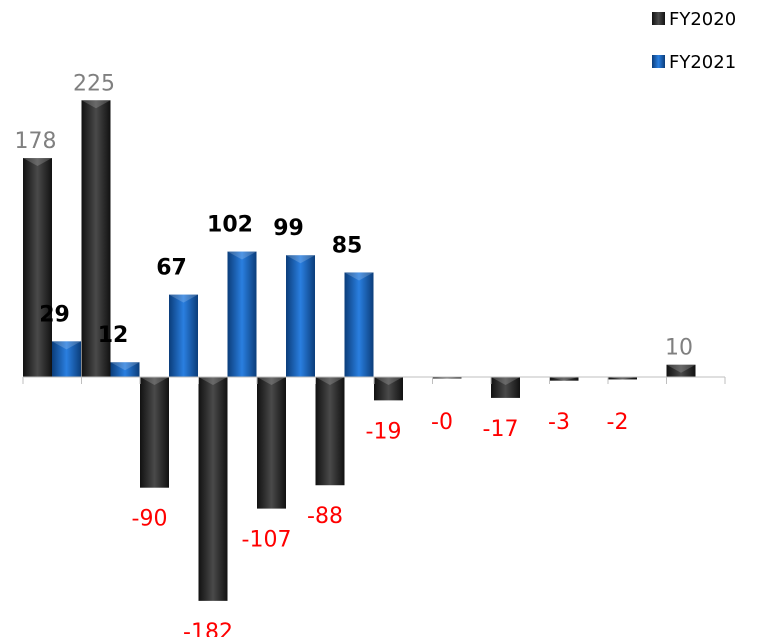 This screenshot has width=761, height=637. Describe the element at coordinates (54, 314) in the screenshot. I see `label-fy2021-0: 29` at that location.